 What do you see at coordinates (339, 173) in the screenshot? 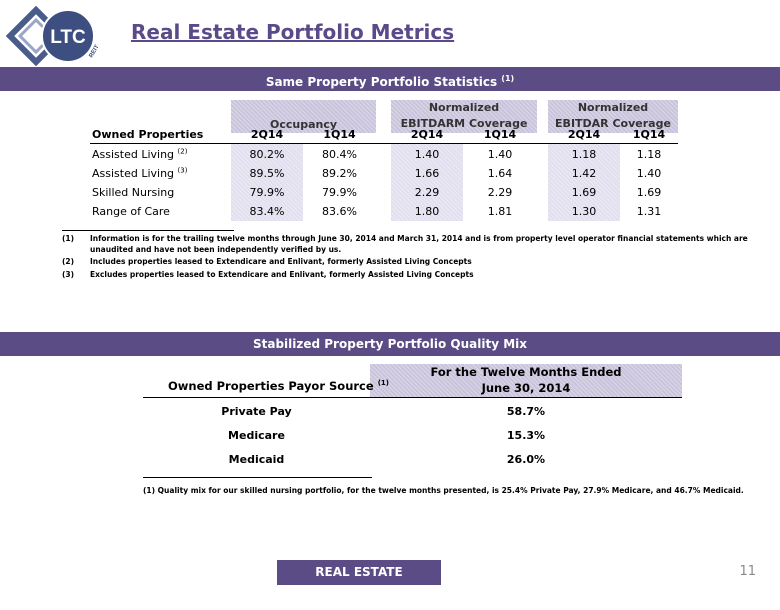
I see `table-cell: 89.2%` at bounding box center [339, 173].